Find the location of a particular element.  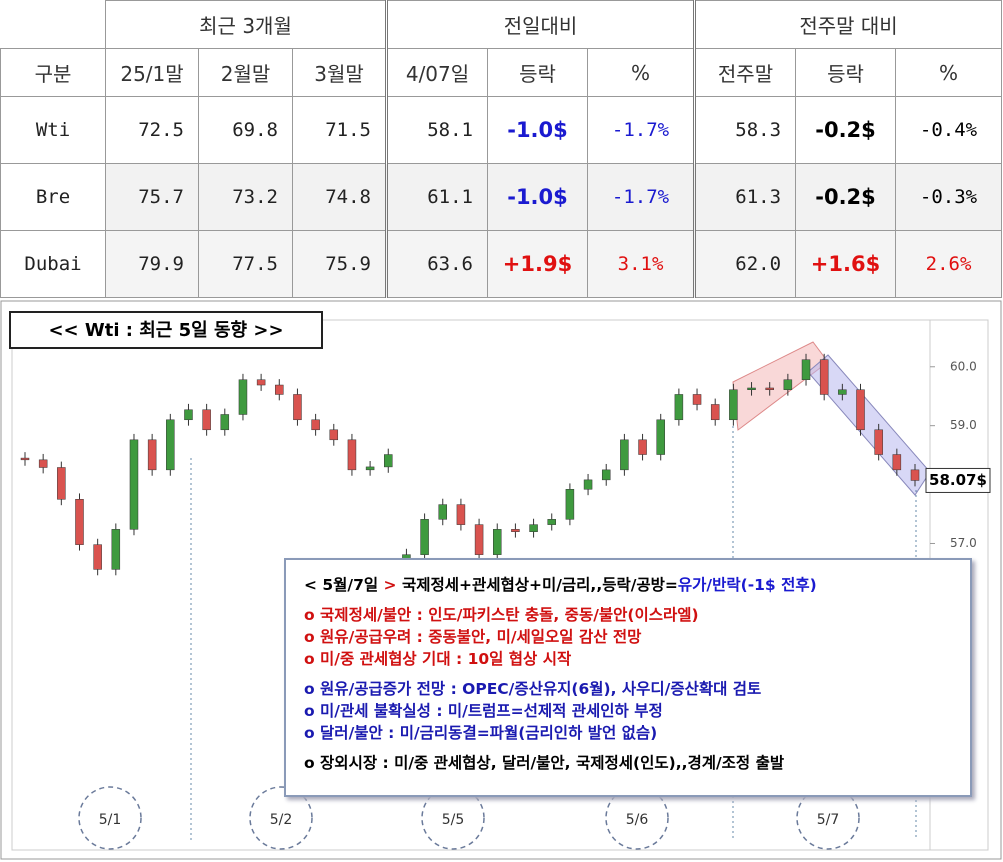

column-header: 구분 is located at coordinates (53, 72).